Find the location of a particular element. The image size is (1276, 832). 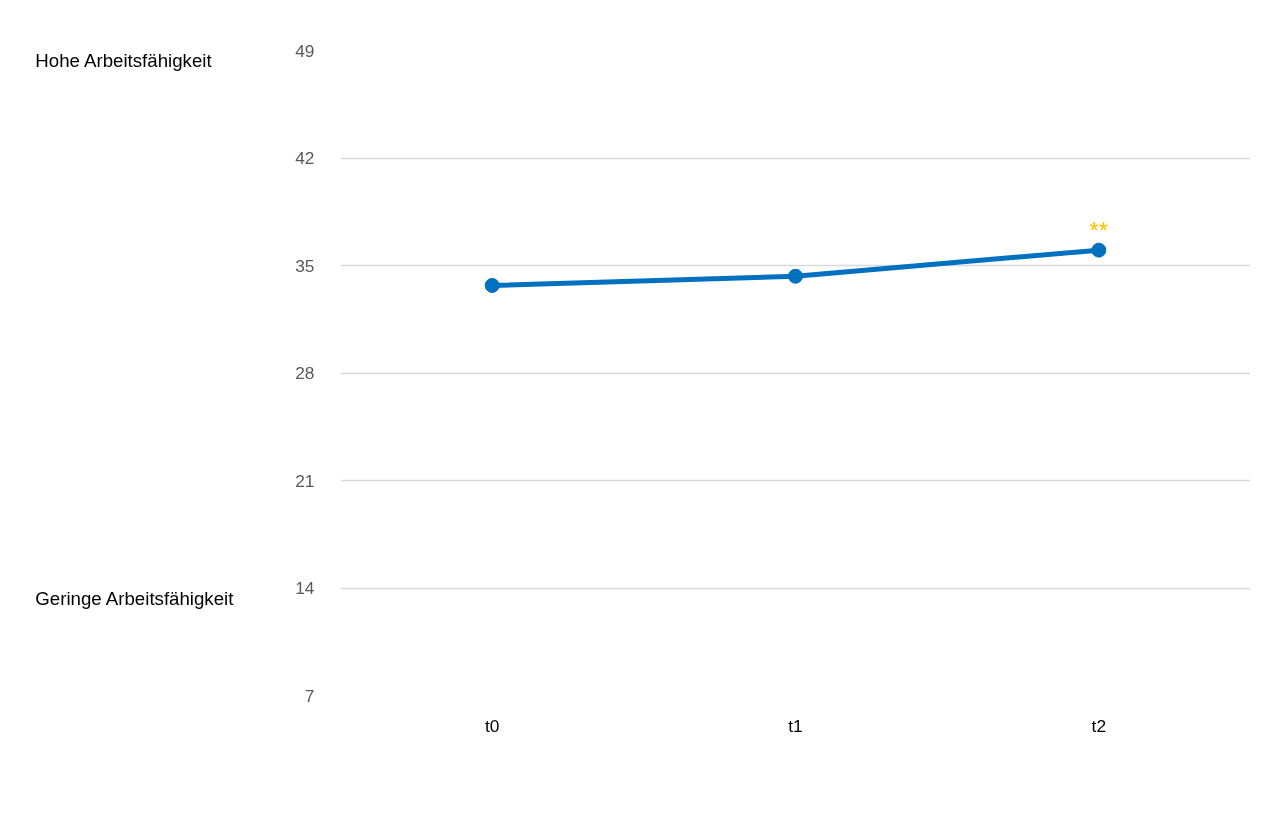

text: Hohe Arbeitsfähigkeit is located at coordinates (124, 60).